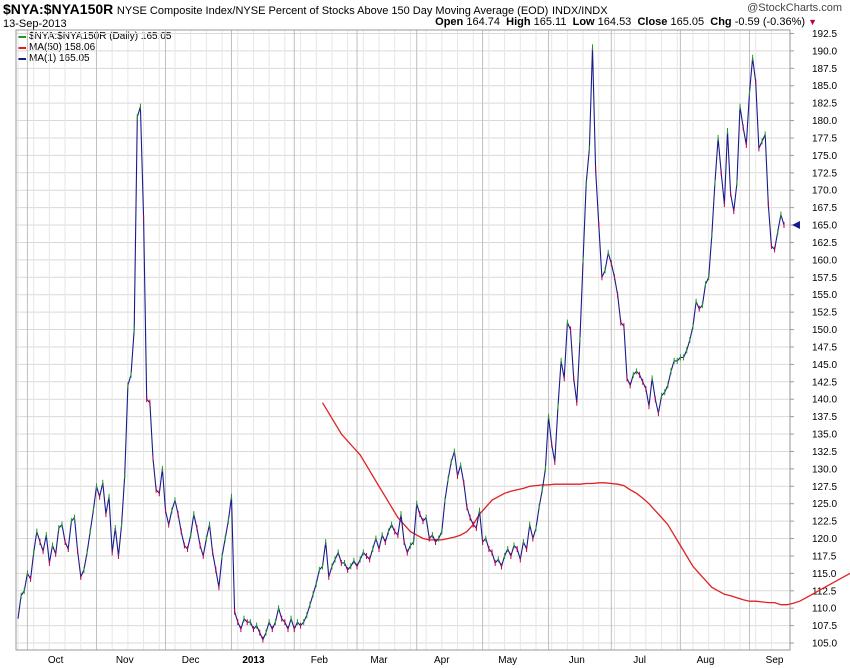  Describe the element at coordinates (824, 435) in the screenshot. I see `y-tick-label: 135.0` at that location.